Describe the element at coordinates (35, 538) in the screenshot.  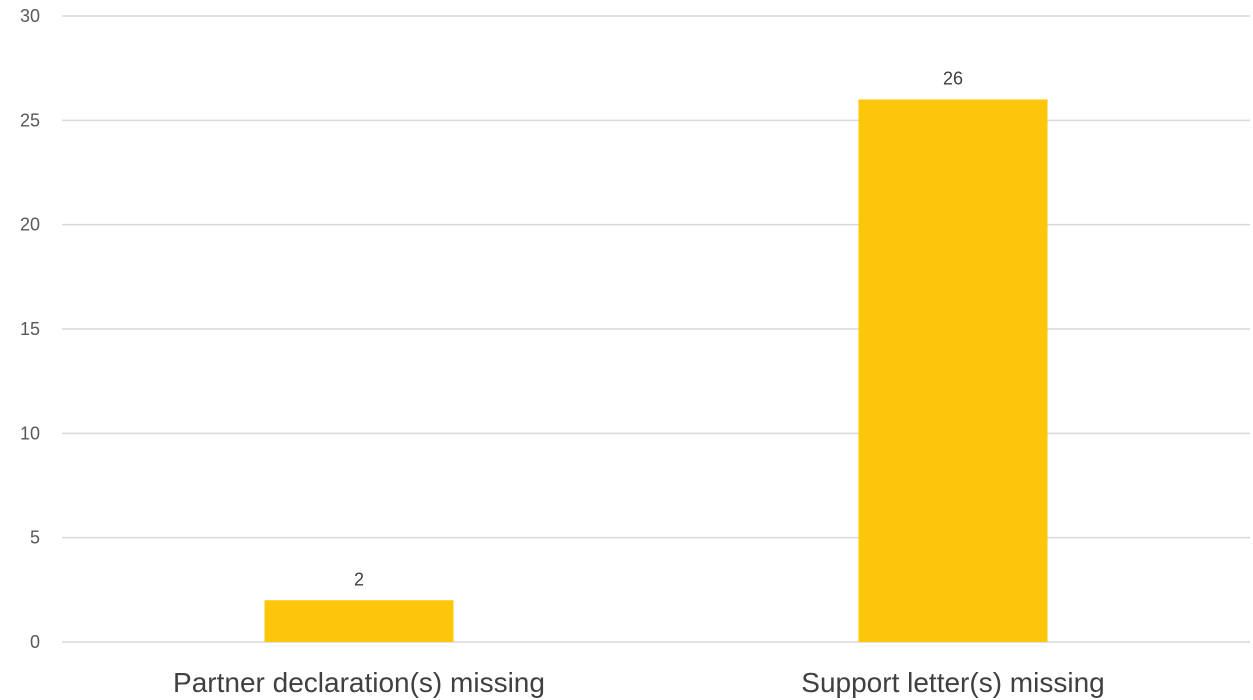
I see `y-tick-label-5: 5` at that location.